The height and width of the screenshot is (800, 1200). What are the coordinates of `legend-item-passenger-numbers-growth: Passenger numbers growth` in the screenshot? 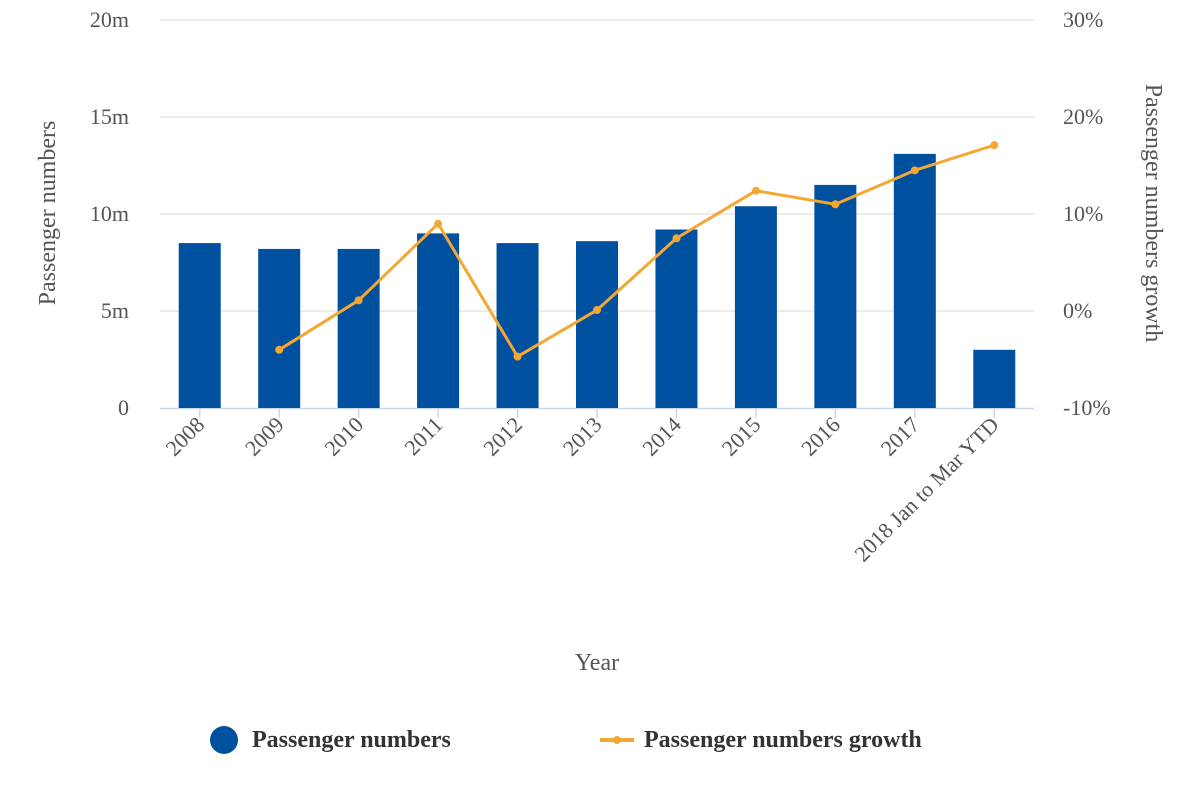 It's located at (761, 740).